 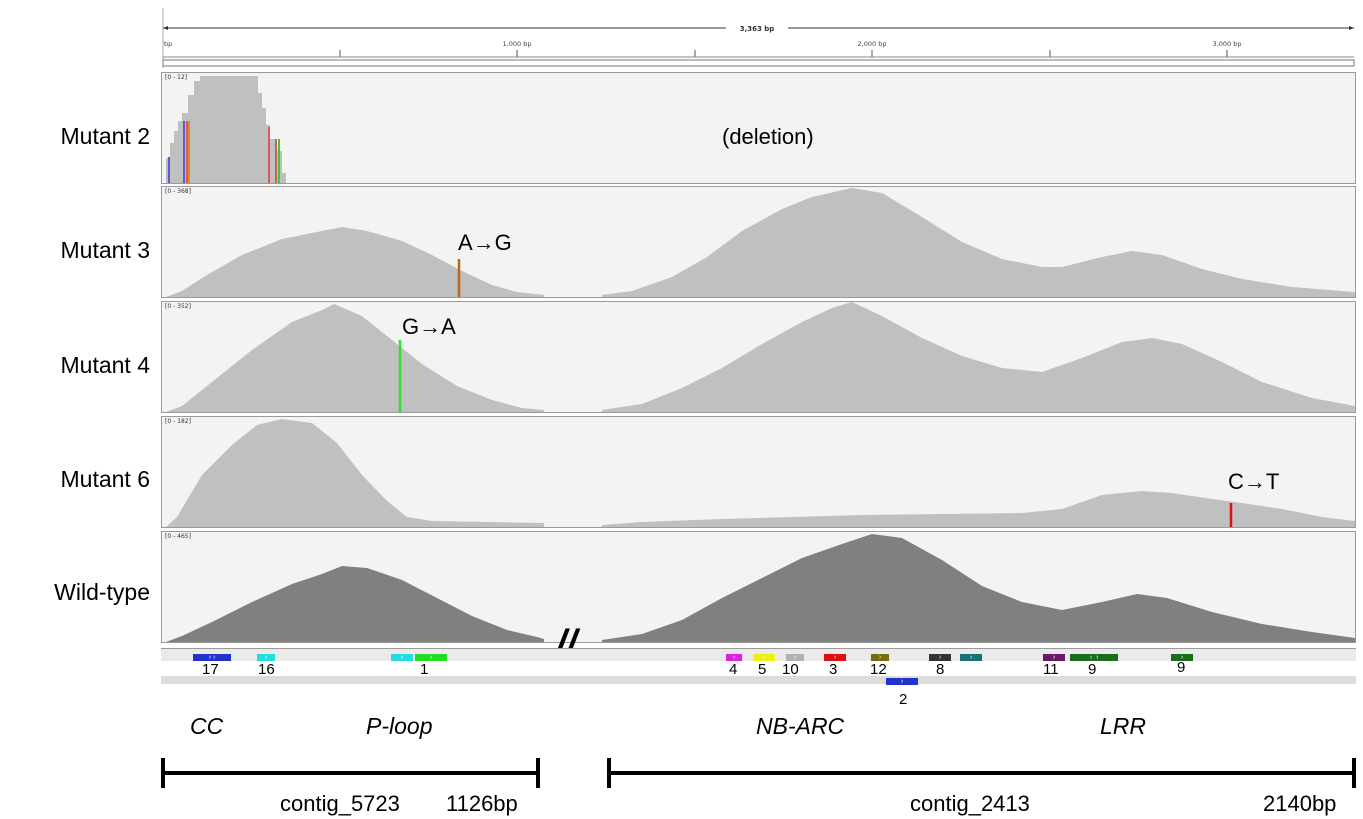 What do you see at coordinates (971, 657) in the screenshot?
I see `feature-8b: ›` at bounding box center [971, 657].